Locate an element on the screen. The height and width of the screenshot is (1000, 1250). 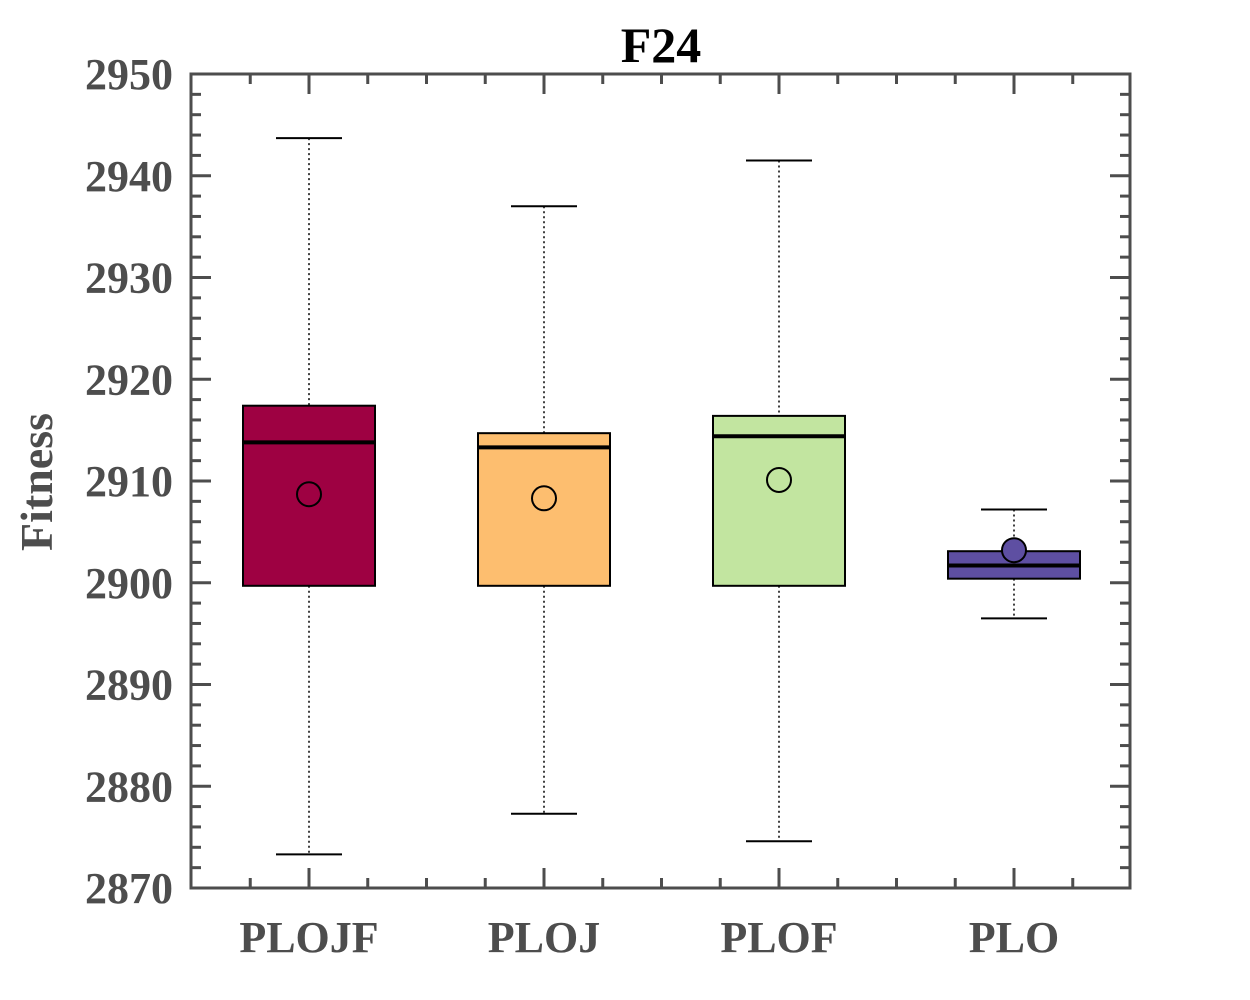
x-tick-label: PLOF is located at coordinates (778, 937).